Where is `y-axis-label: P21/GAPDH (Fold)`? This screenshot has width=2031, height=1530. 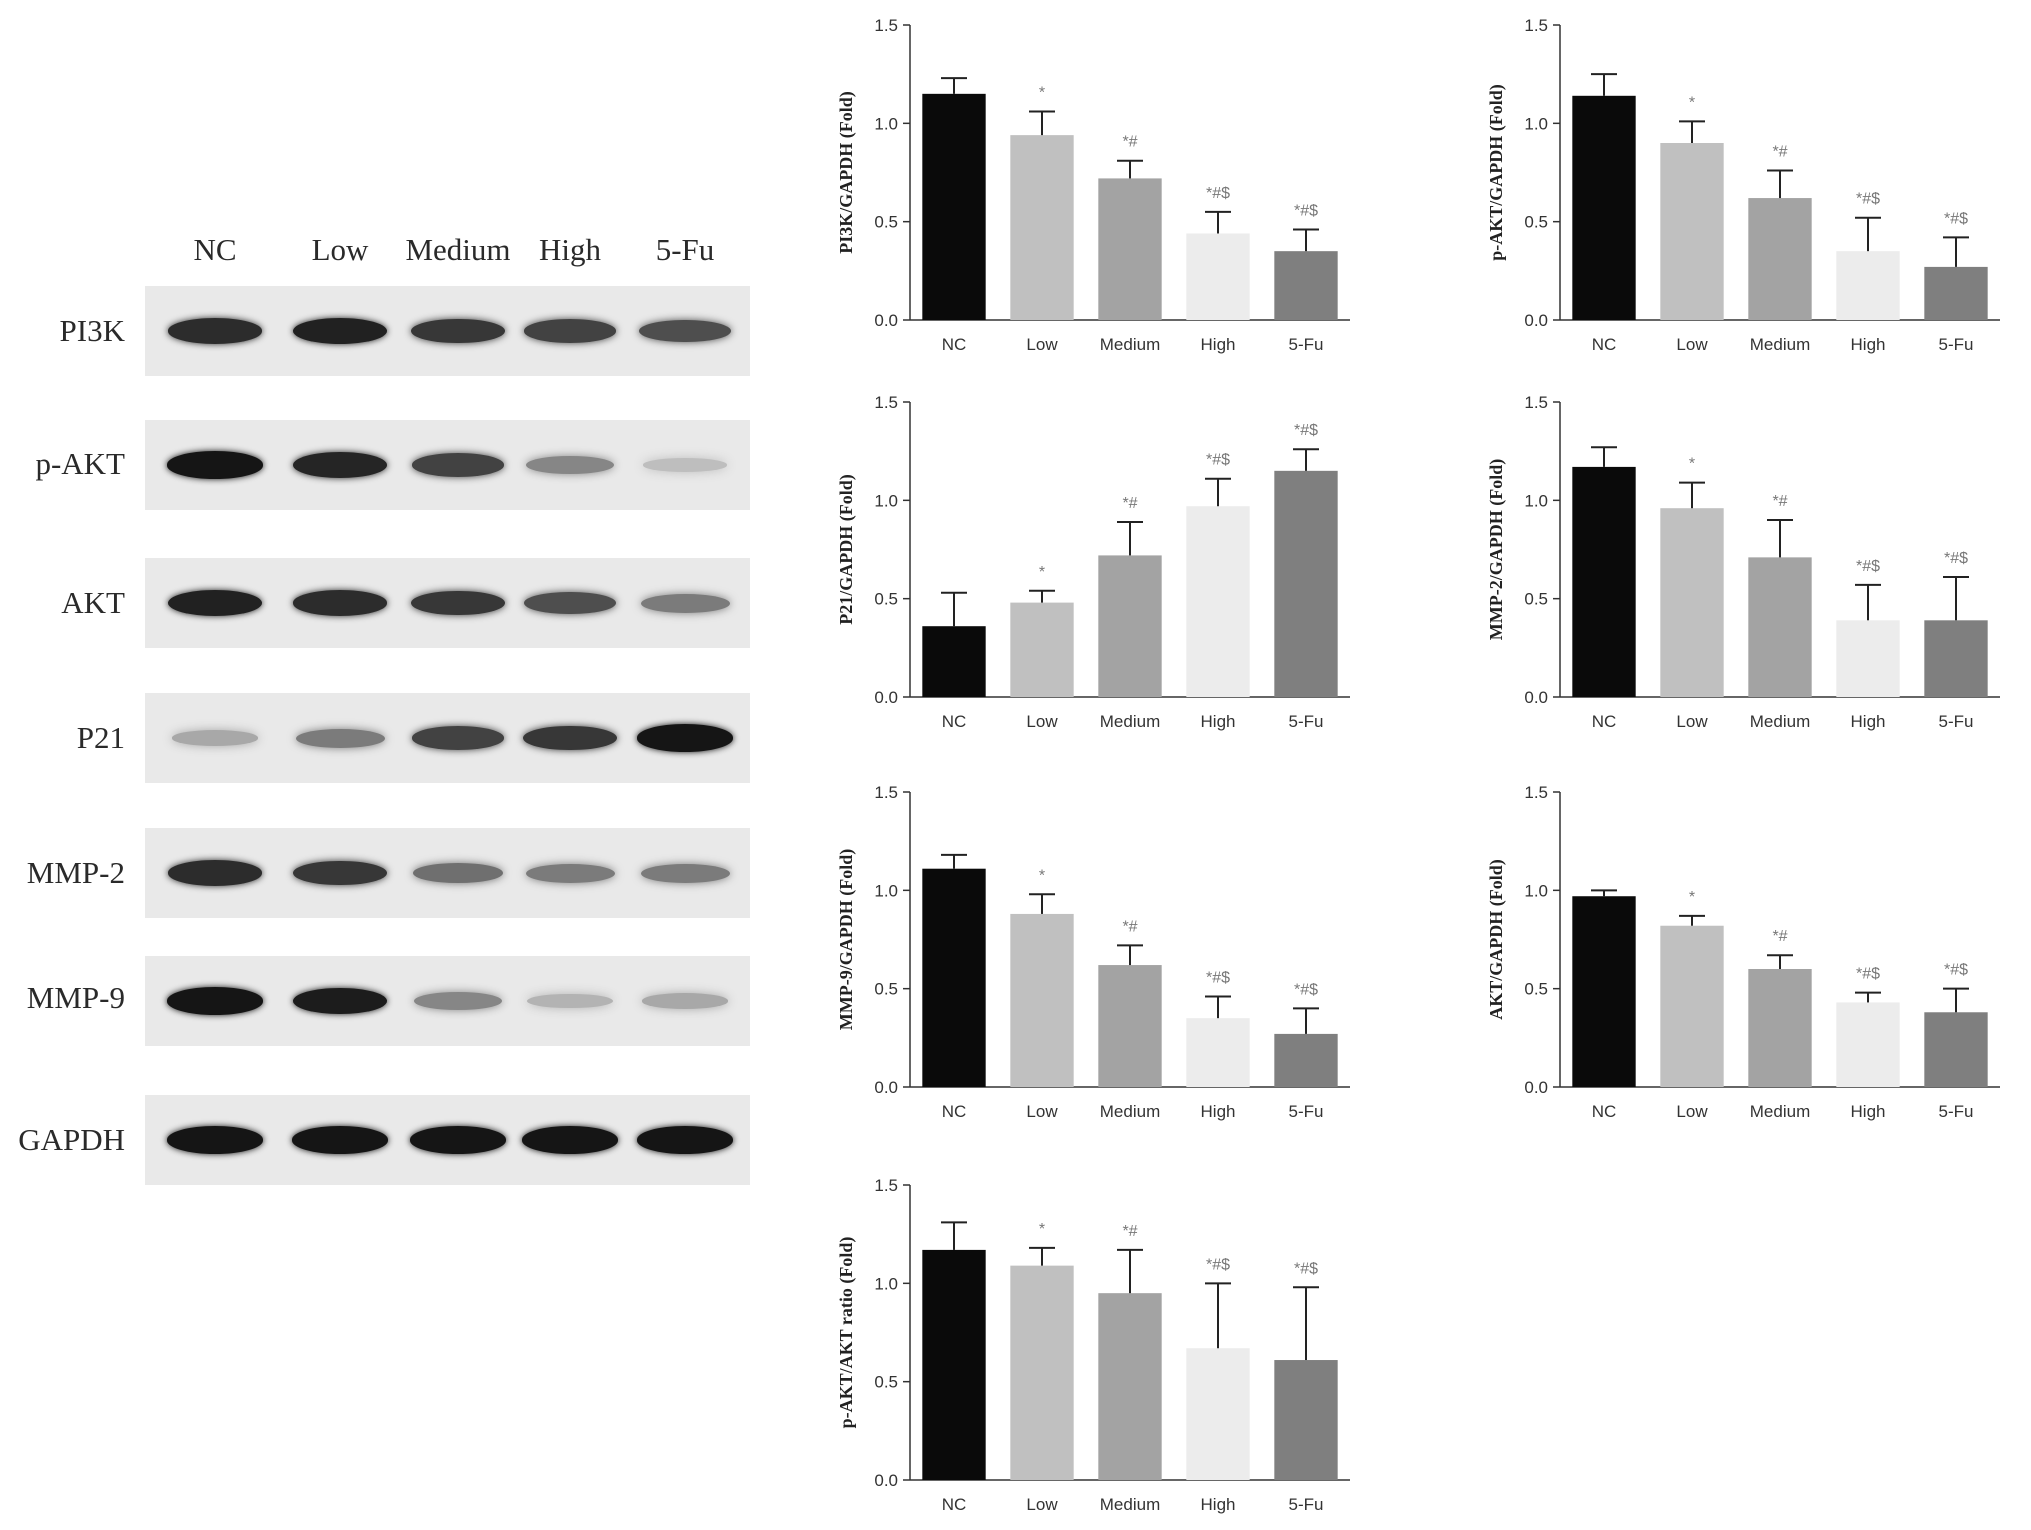
y-axis-label: P21/GAPDH (Fold) is located at coordinates (846, 549).